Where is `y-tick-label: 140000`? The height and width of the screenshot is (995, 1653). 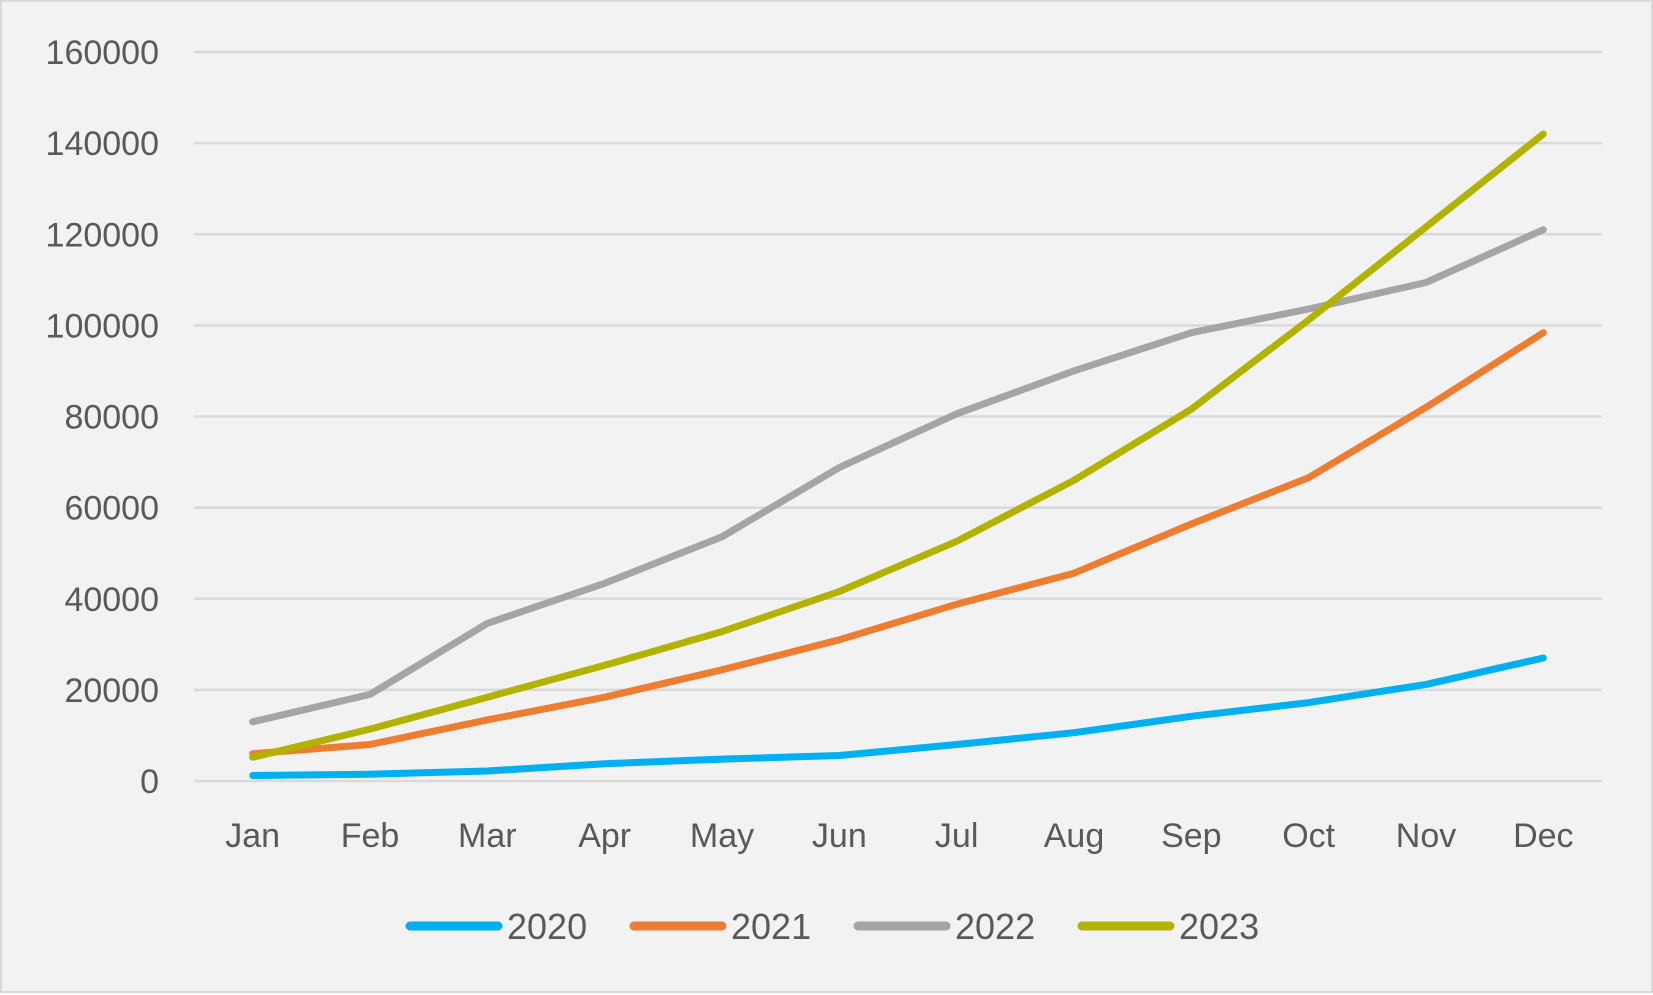
y-tick-label: 140000 is located at coordinates (102, 144).